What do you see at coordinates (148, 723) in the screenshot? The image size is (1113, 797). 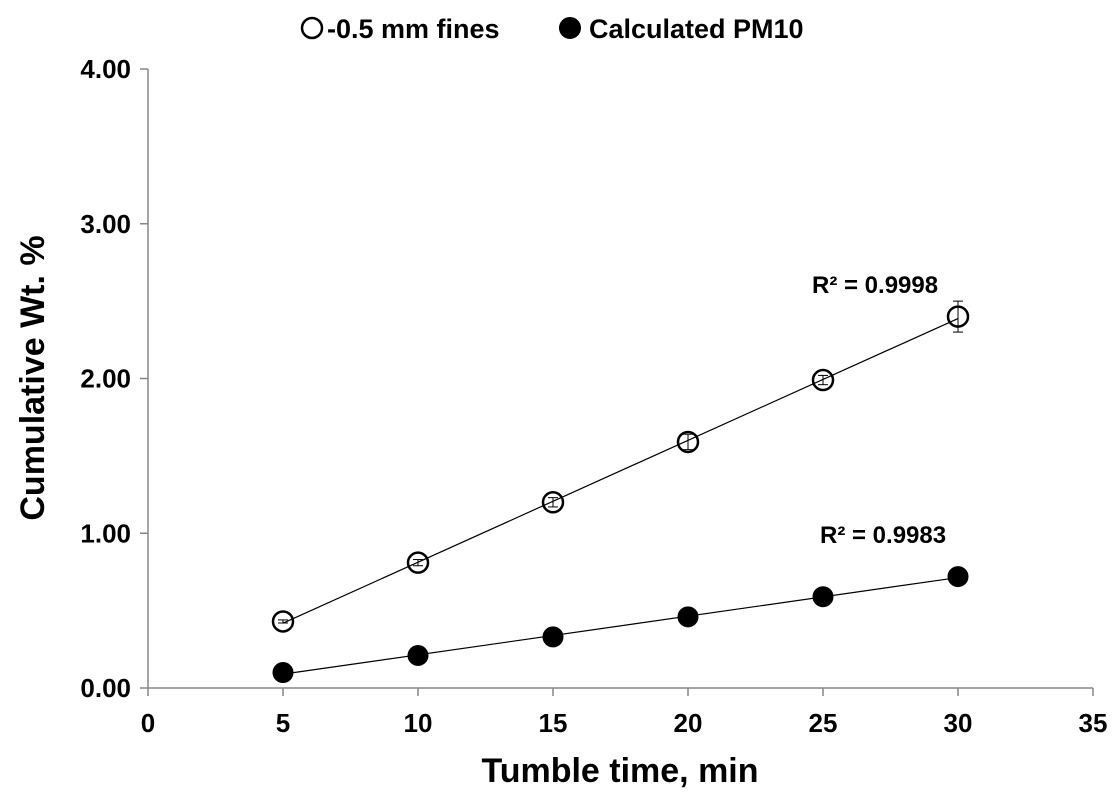 I see `x-tick-label: 0` at bounding box center [148, 723].